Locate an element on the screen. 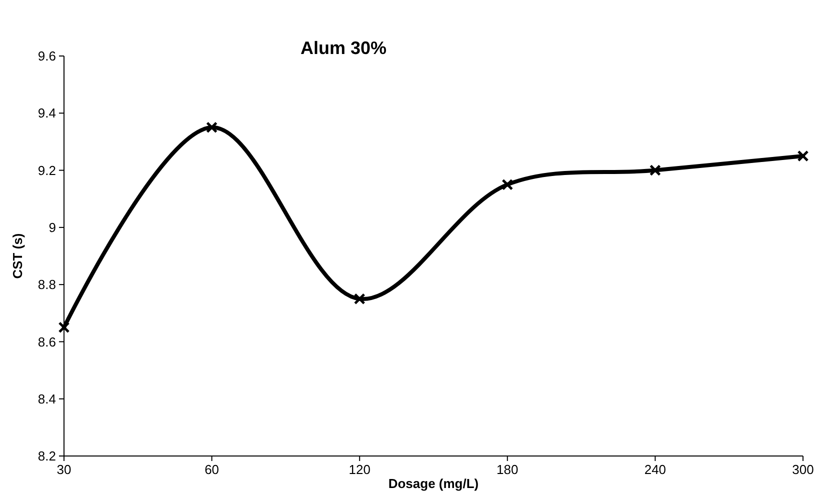  y-tick-label: 9 is located at coordinates (52, 227).